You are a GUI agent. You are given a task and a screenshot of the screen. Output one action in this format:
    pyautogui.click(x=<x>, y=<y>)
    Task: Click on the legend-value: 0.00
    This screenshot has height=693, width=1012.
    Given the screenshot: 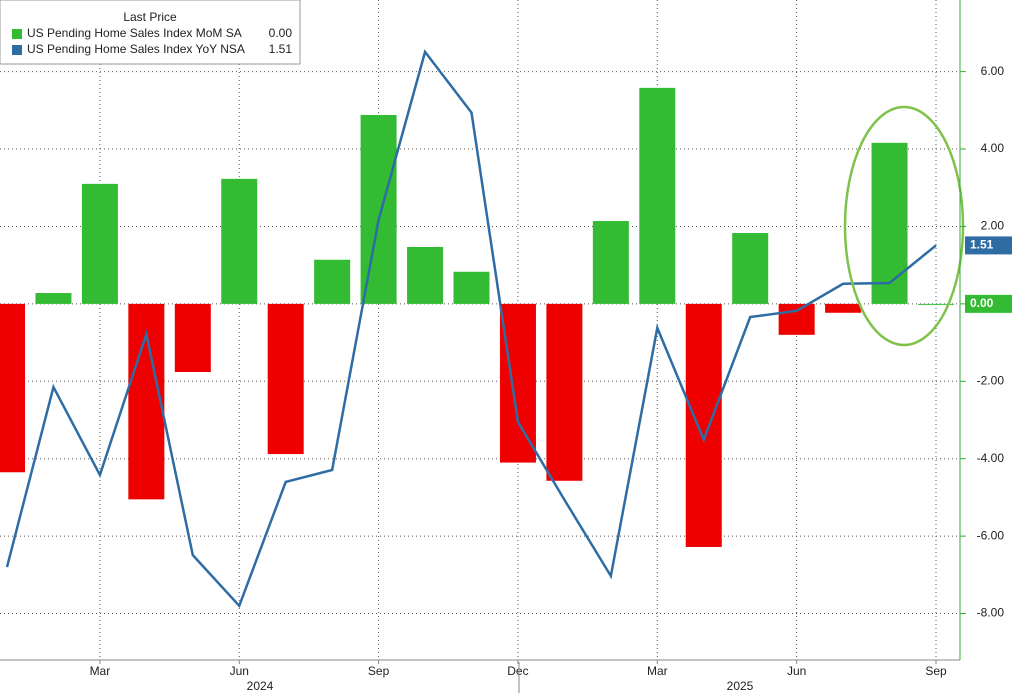 What is the action you would take?
    pyautogui.click(x=281, y=33)
    